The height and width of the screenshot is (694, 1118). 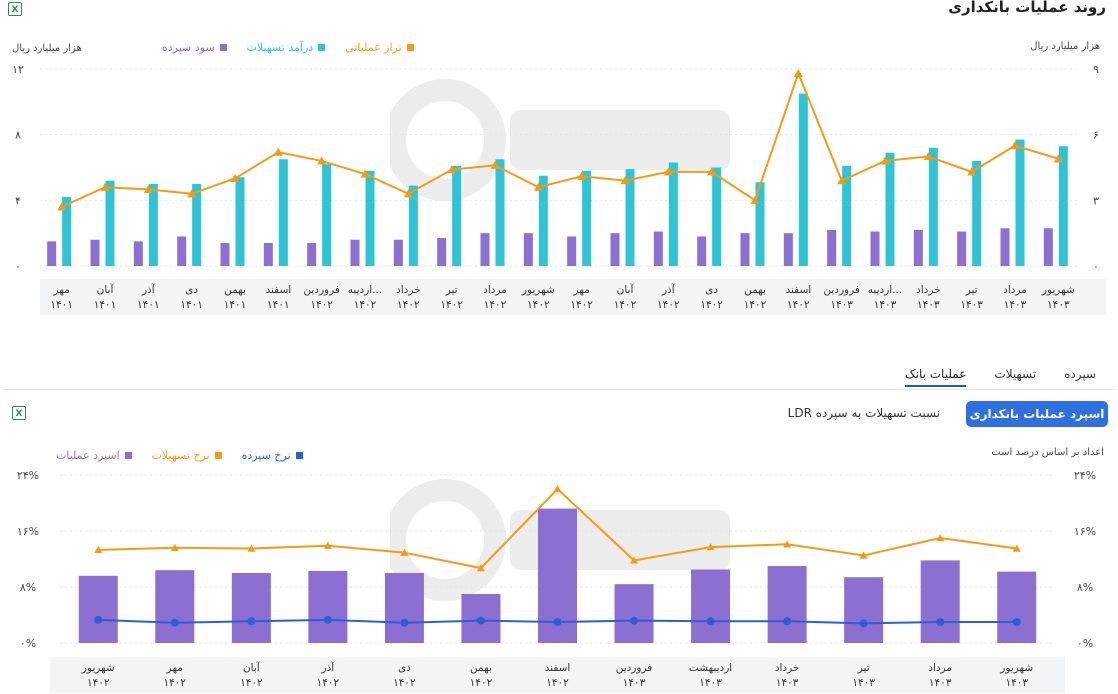 I want to click on ldr-ratio-button: نسبت تسهیلات به سپرده LDR, so click(x=863, y=413).